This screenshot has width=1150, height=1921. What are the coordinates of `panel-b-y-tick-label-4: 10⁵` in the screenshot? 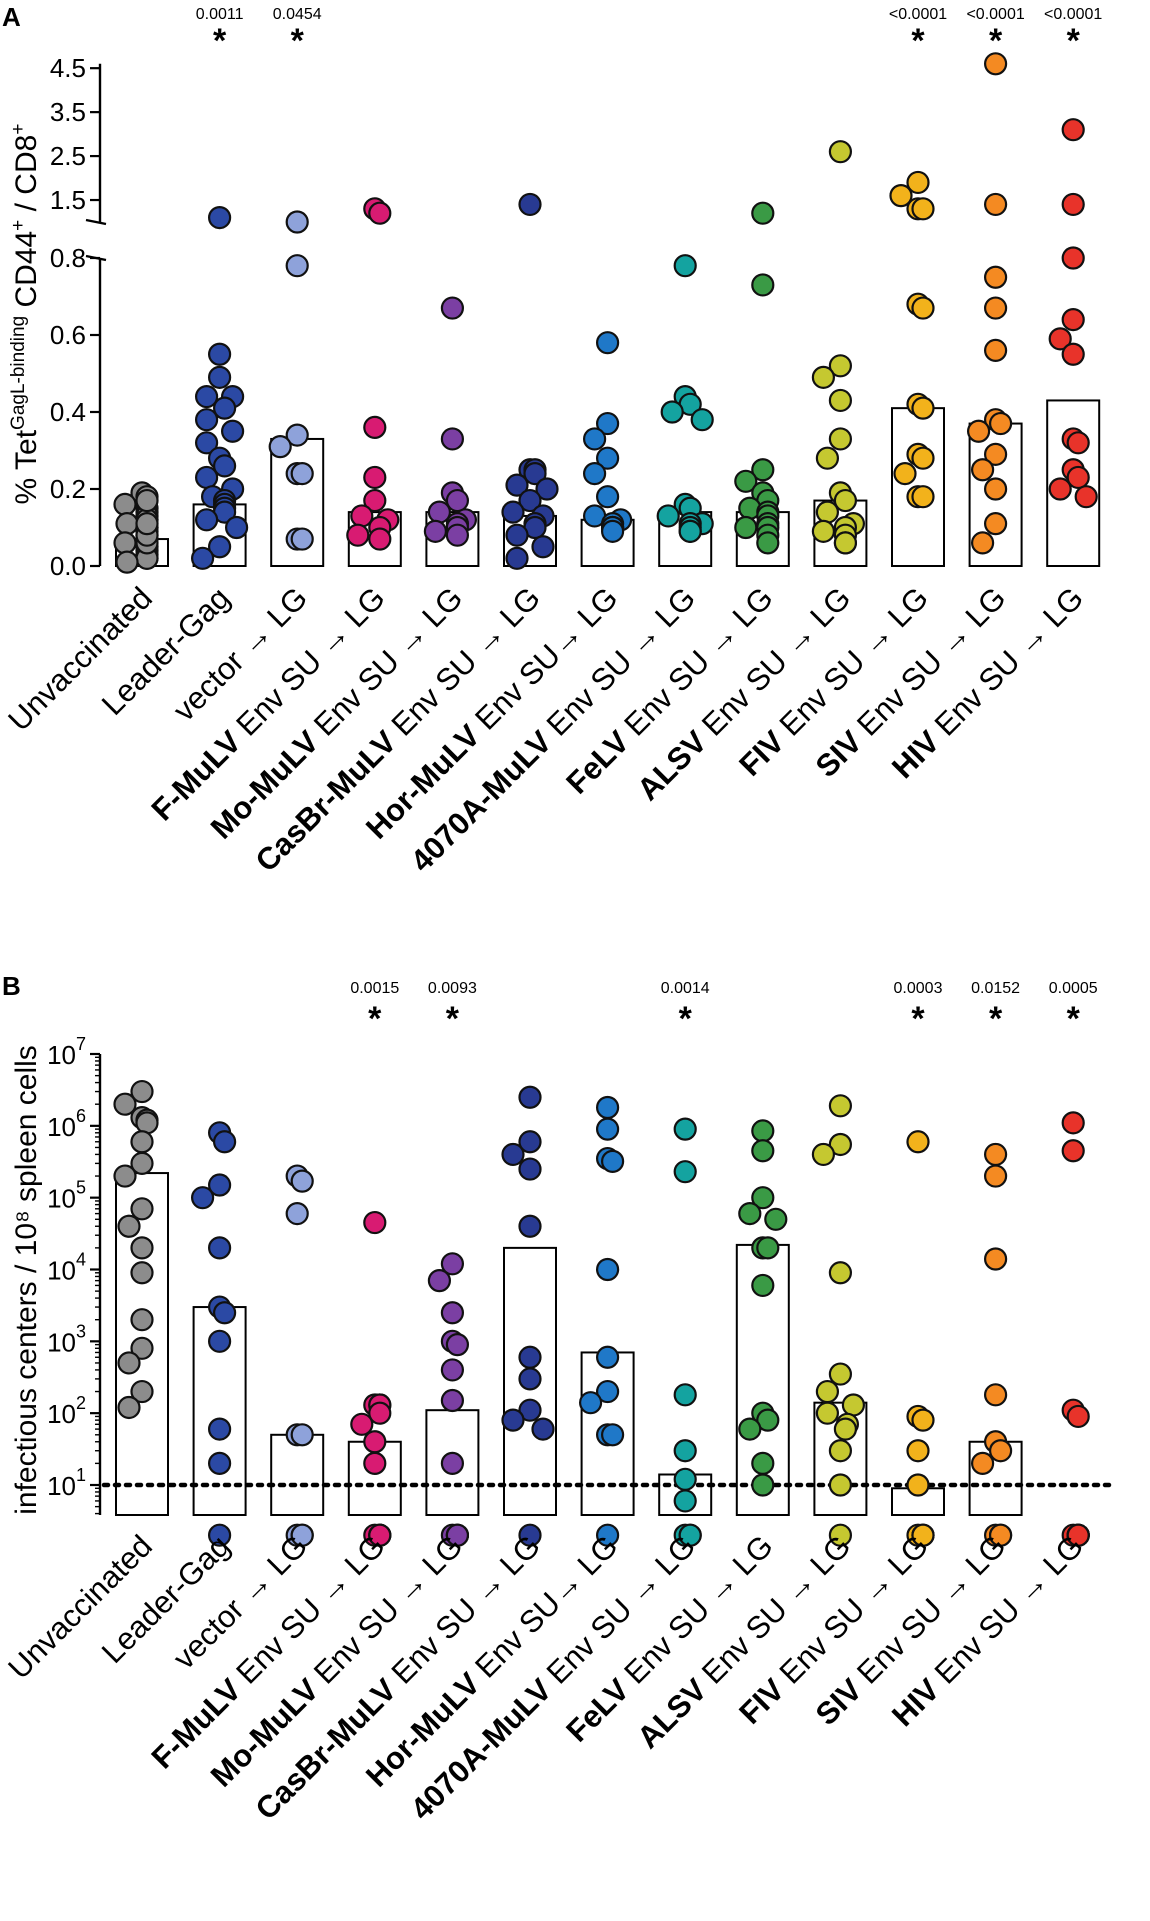 It's located at (66, 1196).